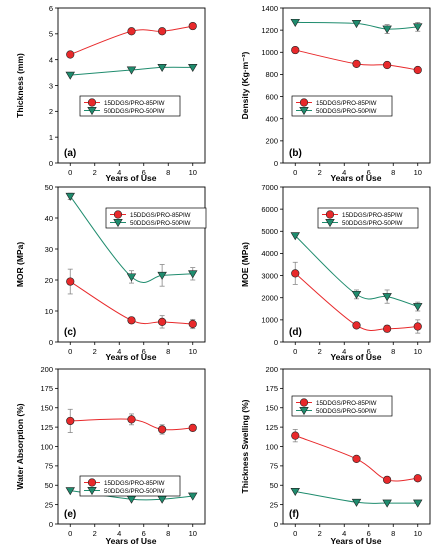 This screenshot has width=443, height=550. What do you see at coordinates (269, 209) in the screenshot?
I see `y-tick-label: 6000` at bounding box center [269, 209].